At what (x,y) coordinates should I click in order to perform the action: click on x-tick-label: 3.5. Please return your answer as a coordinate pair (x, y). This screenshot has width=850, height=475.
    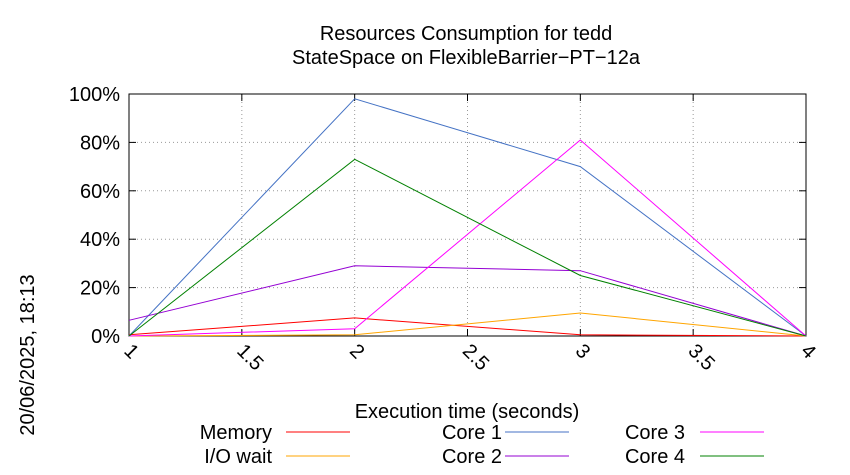
    Looking at the image, I should click on (701, 357).